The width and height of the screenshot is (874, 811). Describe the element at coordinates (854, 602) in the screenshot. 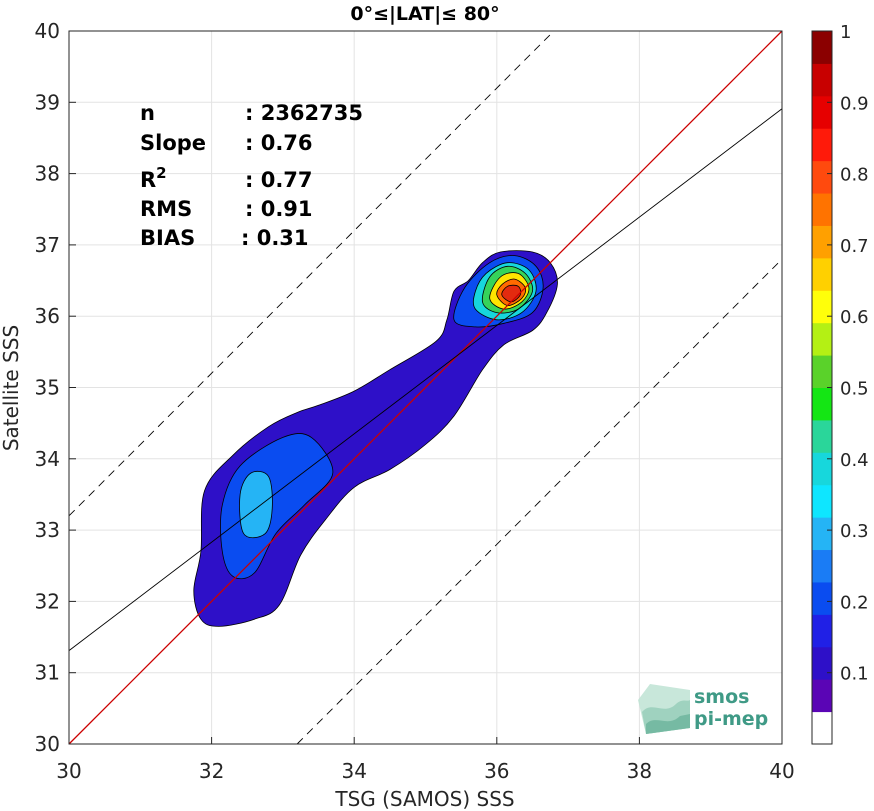

I see `colorbar-tick-label: 0.2` at that location.